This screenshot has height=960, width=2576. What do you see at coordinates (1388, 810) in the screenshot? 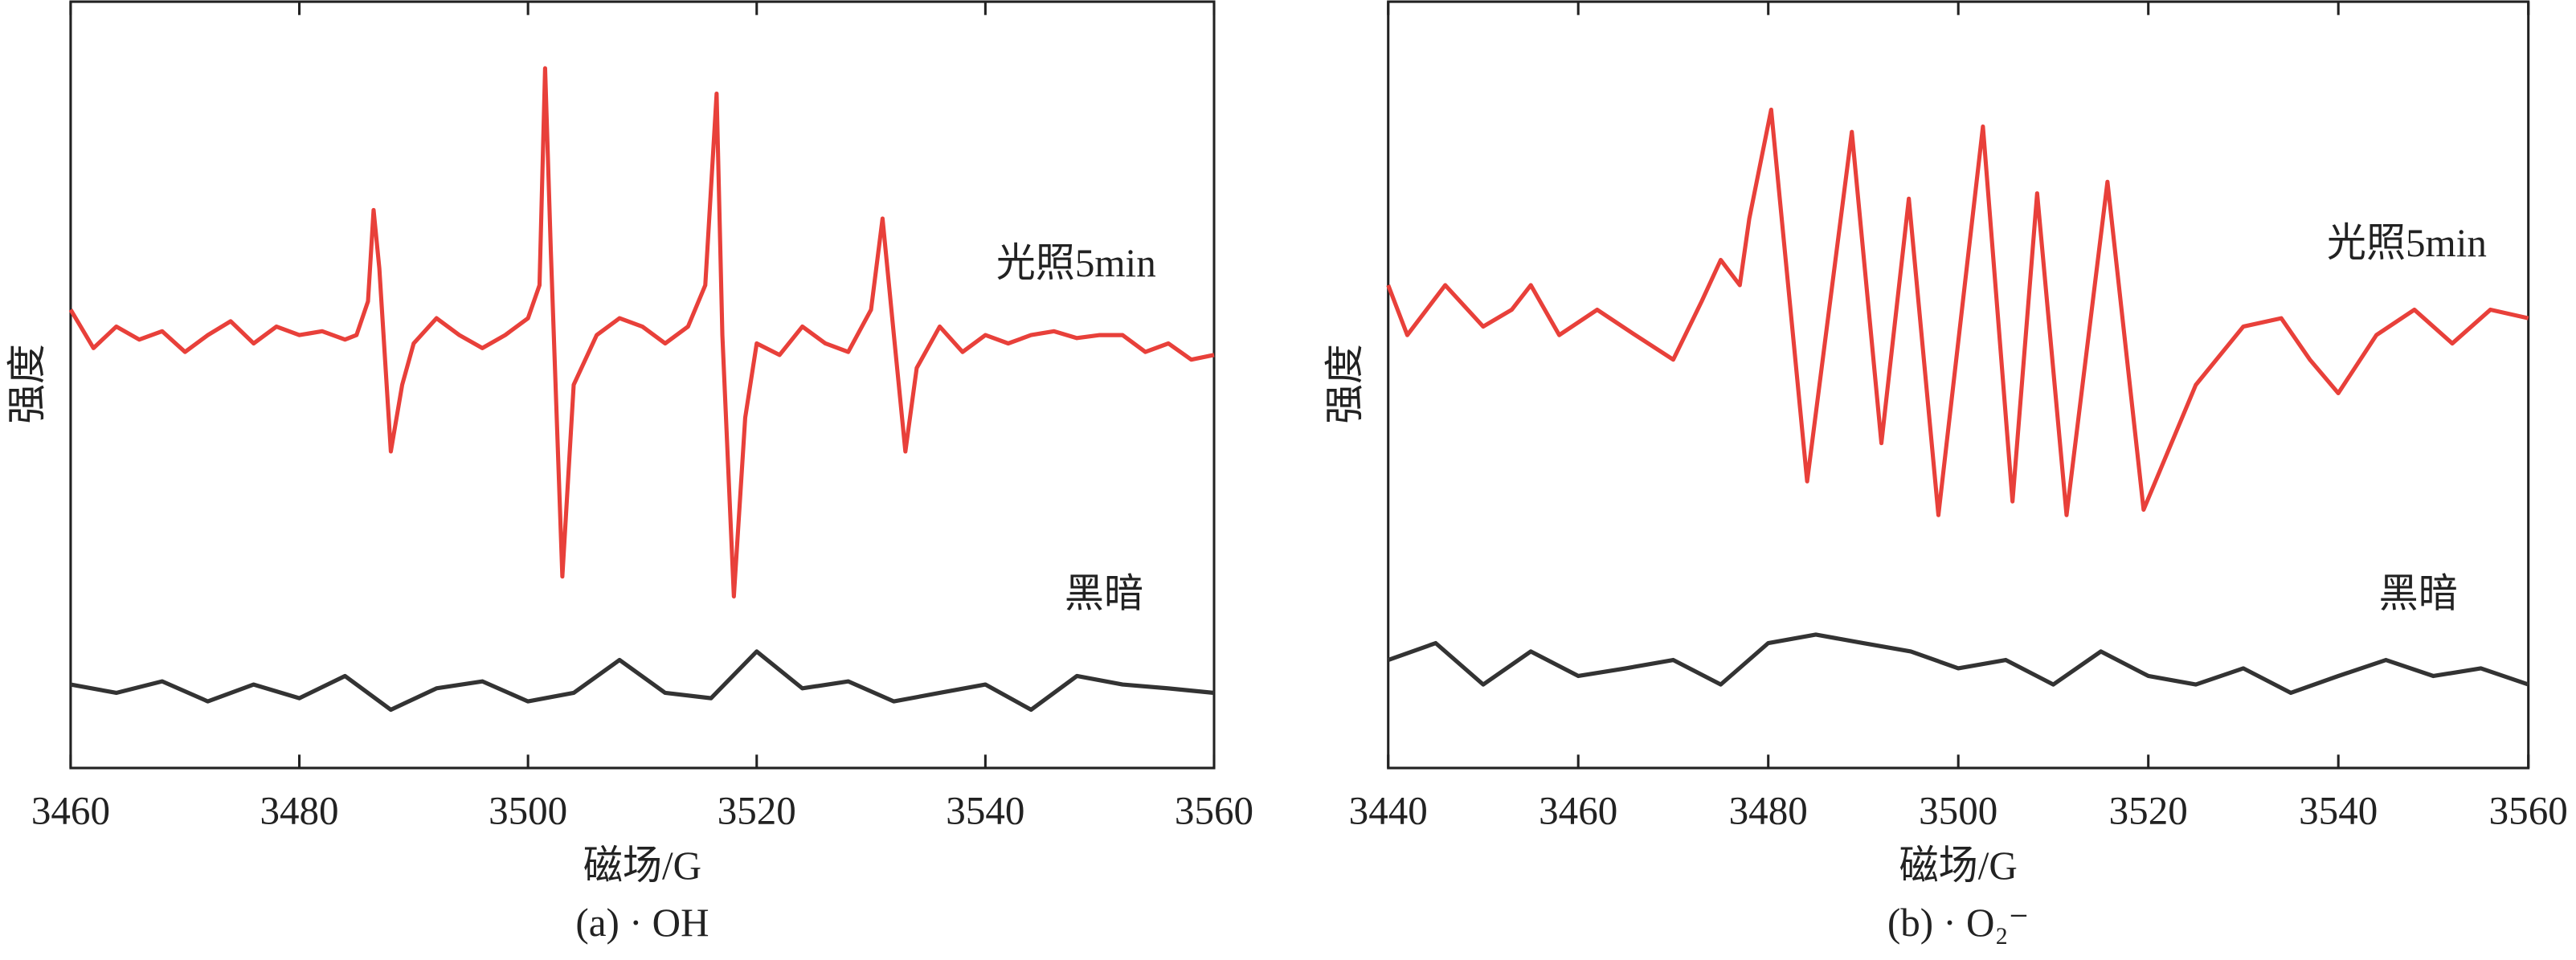
I see `x-tick-label: 3440` at bounding box center [1388, 810].